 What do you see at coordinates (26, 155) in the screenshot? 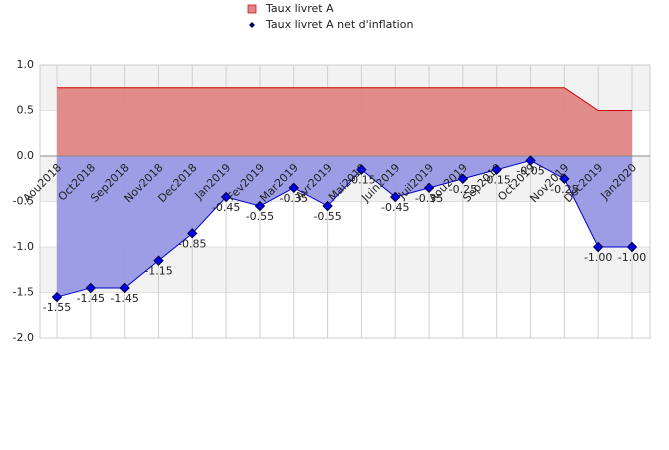
I see `y-tick-label: 0.0` at bounding box center [26, 155].